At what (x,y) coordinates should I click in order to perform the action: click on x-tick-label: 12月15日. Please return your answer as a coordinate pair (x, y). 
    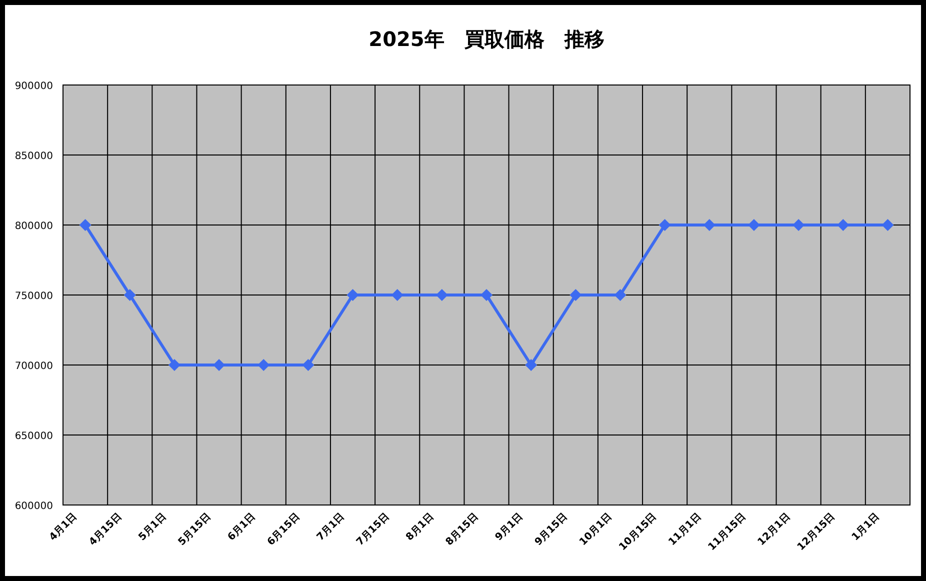
    Looking at the image, I should click on (817, 532).